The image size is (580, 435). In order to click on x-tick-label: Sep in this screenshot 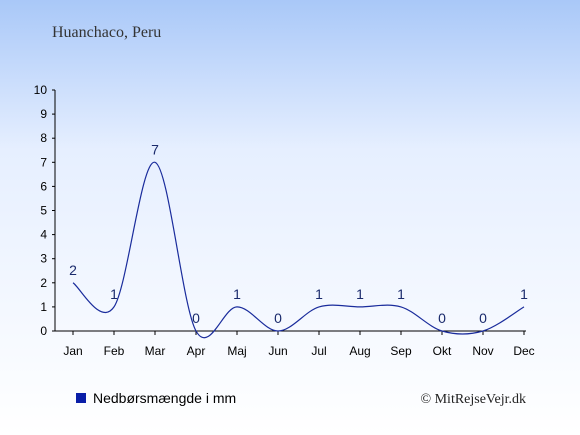, I will do `click(401, 351)`.